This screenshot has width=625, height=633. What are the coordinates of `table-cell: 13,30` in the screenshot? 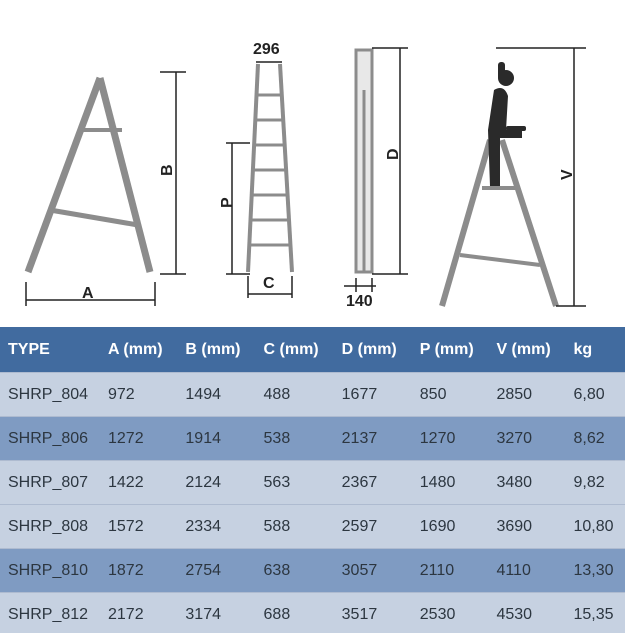 It's located at (595, 570).